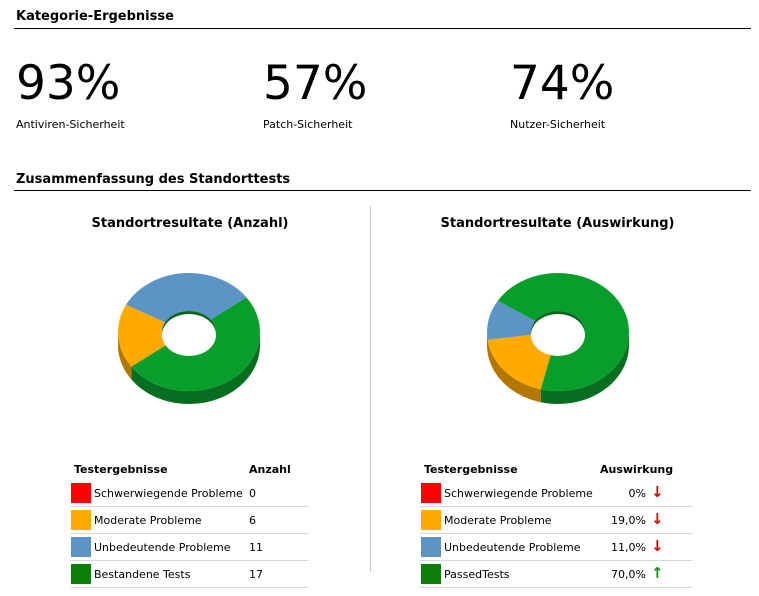 The image size is (759, 596). Describe the element at coordinates (190, 223) in the screenshot. I see `count-chart-title: Standortresultate (Anzahl)` at that location.